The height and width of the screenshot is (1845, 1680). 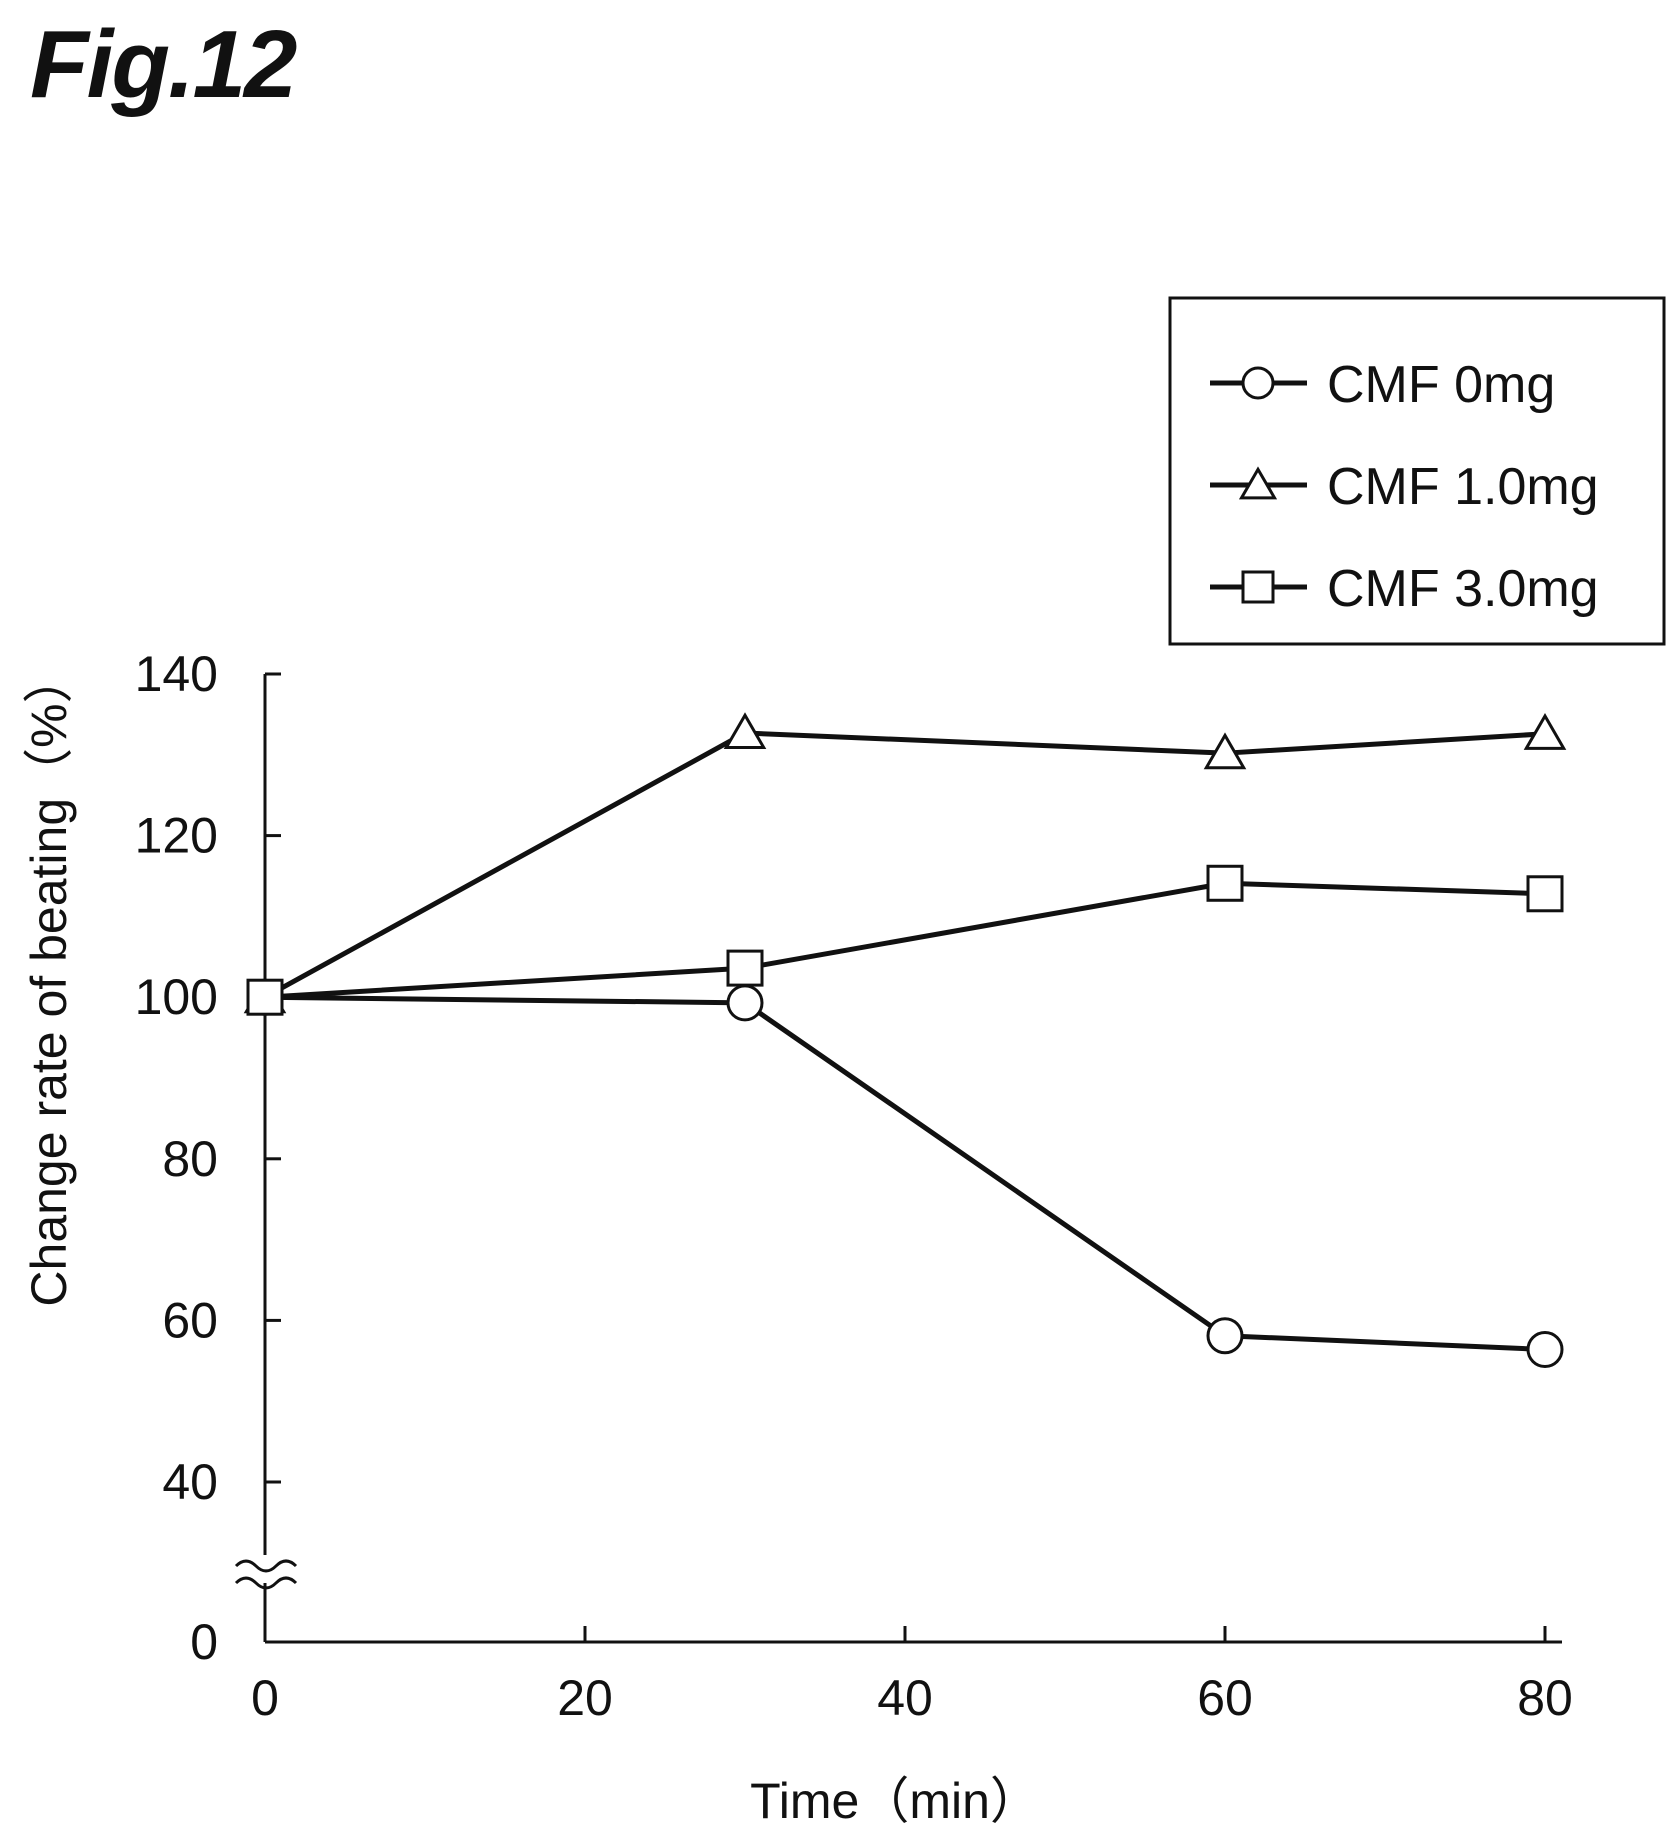 What do you see at coordinates (176, 674) in the screenshot?
I see `y-tick-label: 140` at bounding box center [176, 674].